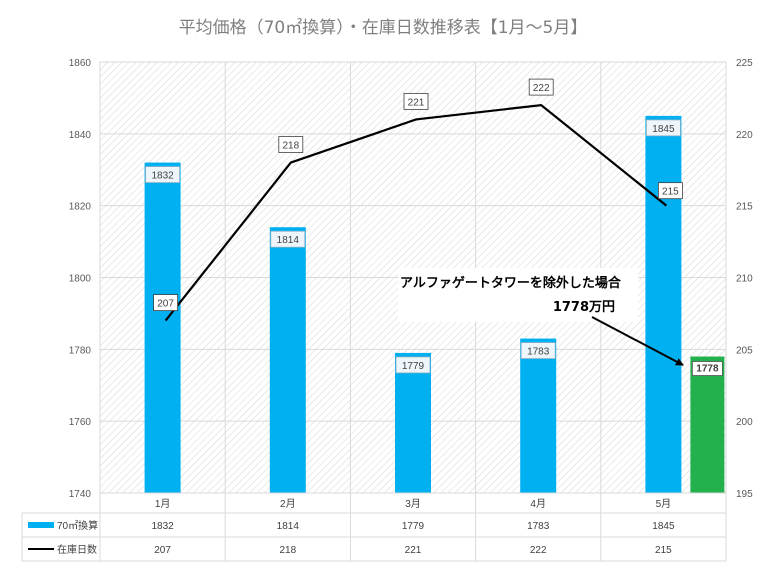  What do you see at coordinates (744, 207) in the screenshot?
I see `y-right-tick-label: 215` at bounding box center [744, 207].